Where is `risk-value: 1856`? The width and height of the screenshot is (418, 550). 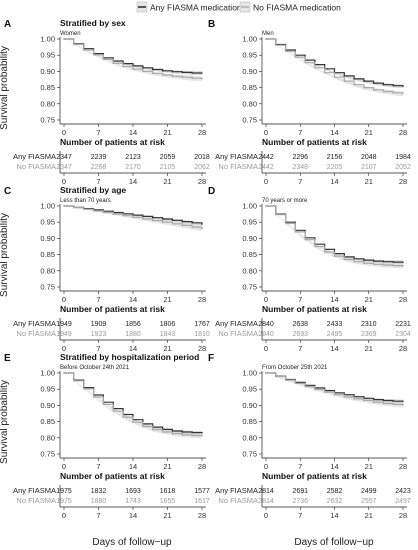 risk-value: 1856 is located at coordinates (133, 324).